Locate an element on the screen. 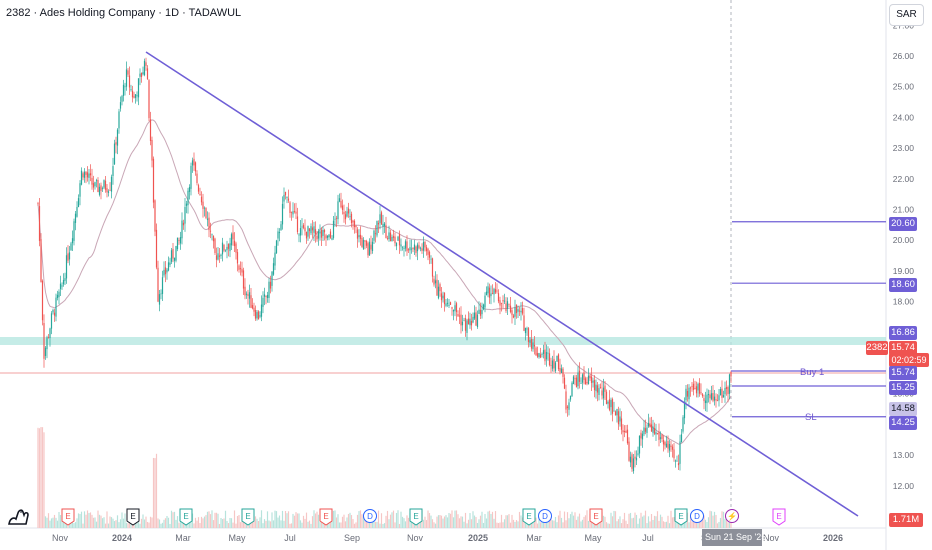 The width and height of the screenshot is (932, 550). x-axis-tick: 2024 is located at coordinates (122, 538).